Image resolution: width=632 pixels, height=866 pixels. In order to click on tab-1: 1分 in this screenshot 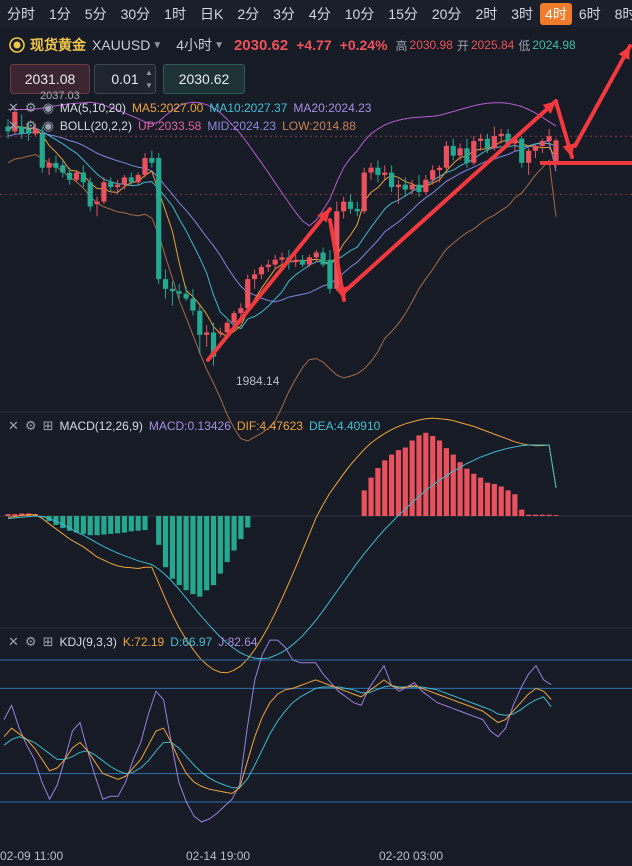, I will do `click(60, 14)`.